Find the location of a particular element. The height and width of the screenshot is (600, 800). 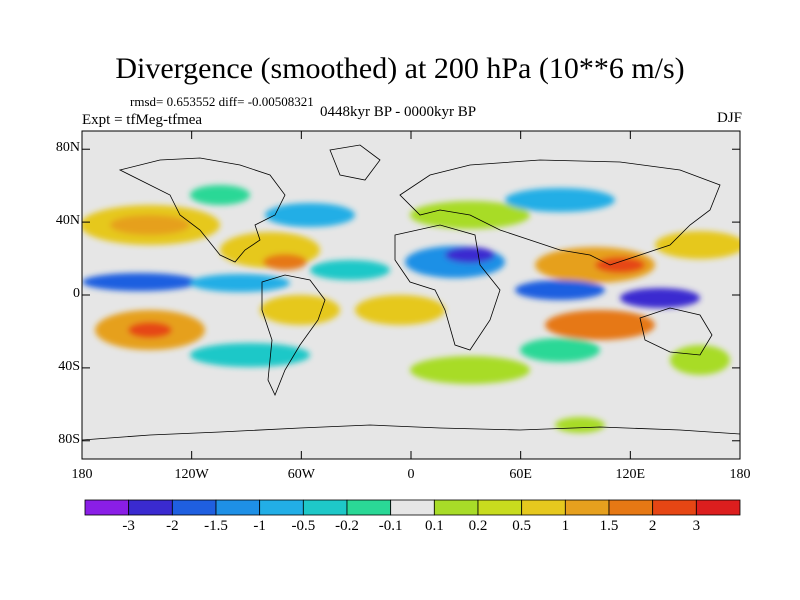

colorbar-label: 1 is located at coordinates (565, 526).